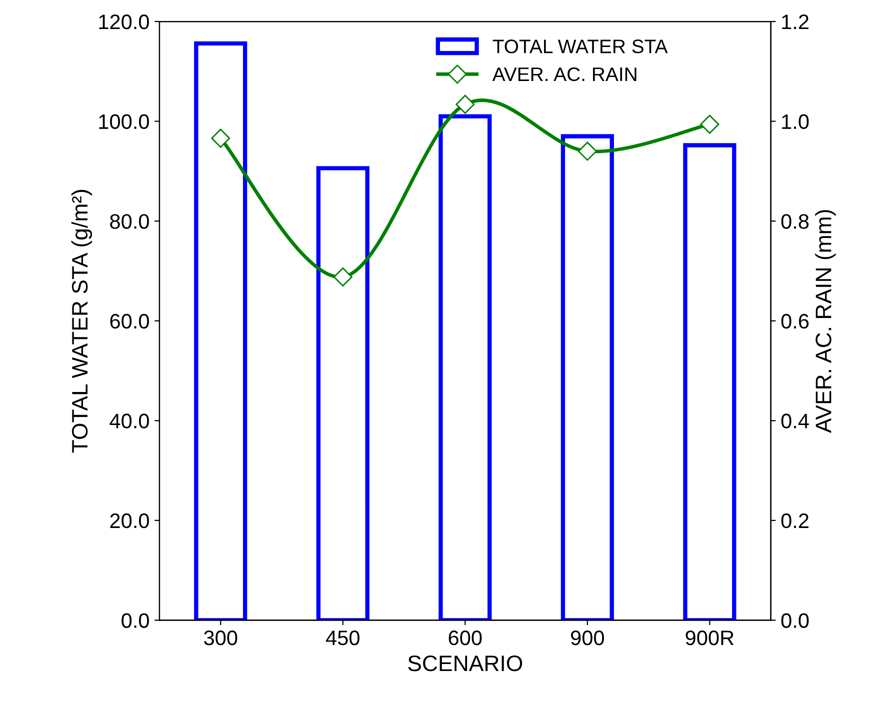  Describe the element at coordinates (795, 321) in the screenshot. I see `y2-tick-label: 0.6` at that location.